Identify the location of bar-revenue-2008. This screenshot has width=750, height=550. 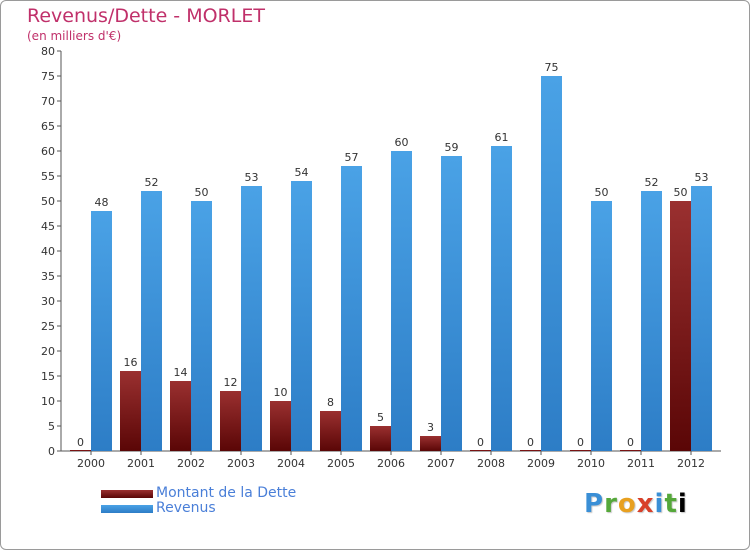
(501, 298).